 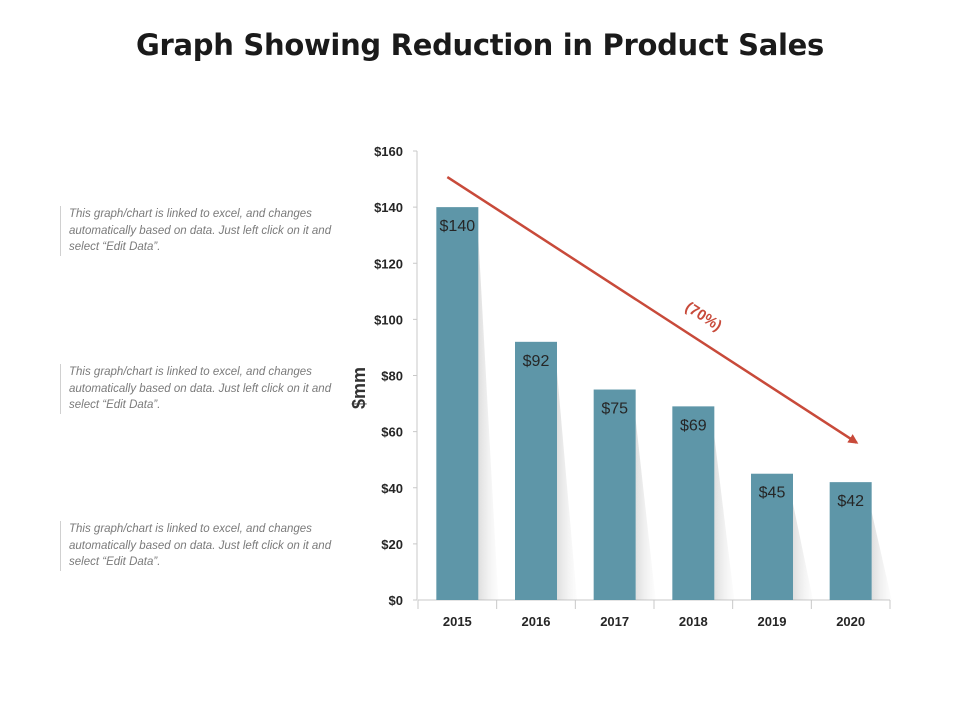 I want to click on y-tick-label: $120, so click(x=388, y=263).